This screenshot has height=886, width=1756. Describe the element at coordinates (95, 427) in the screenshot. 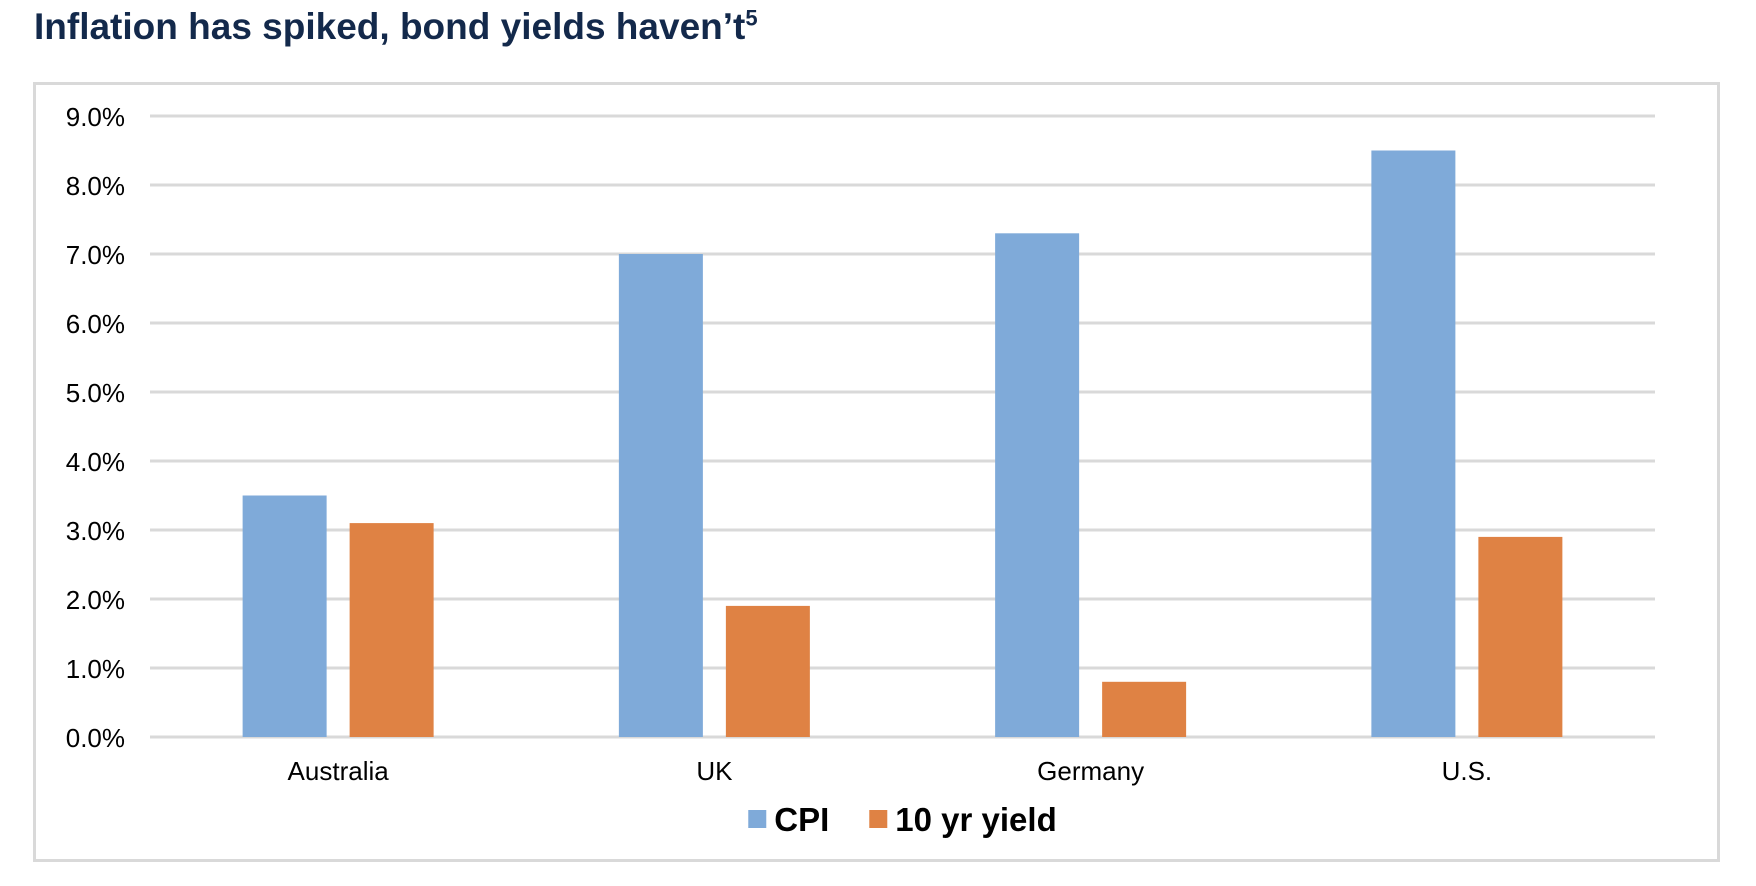

I see `y-axis-tick-labels: 0.0% 1.0% 2.0% 3.0% 4.0% 5.0% 6.0% 7.0% 8.0% 9.0%` at that location.